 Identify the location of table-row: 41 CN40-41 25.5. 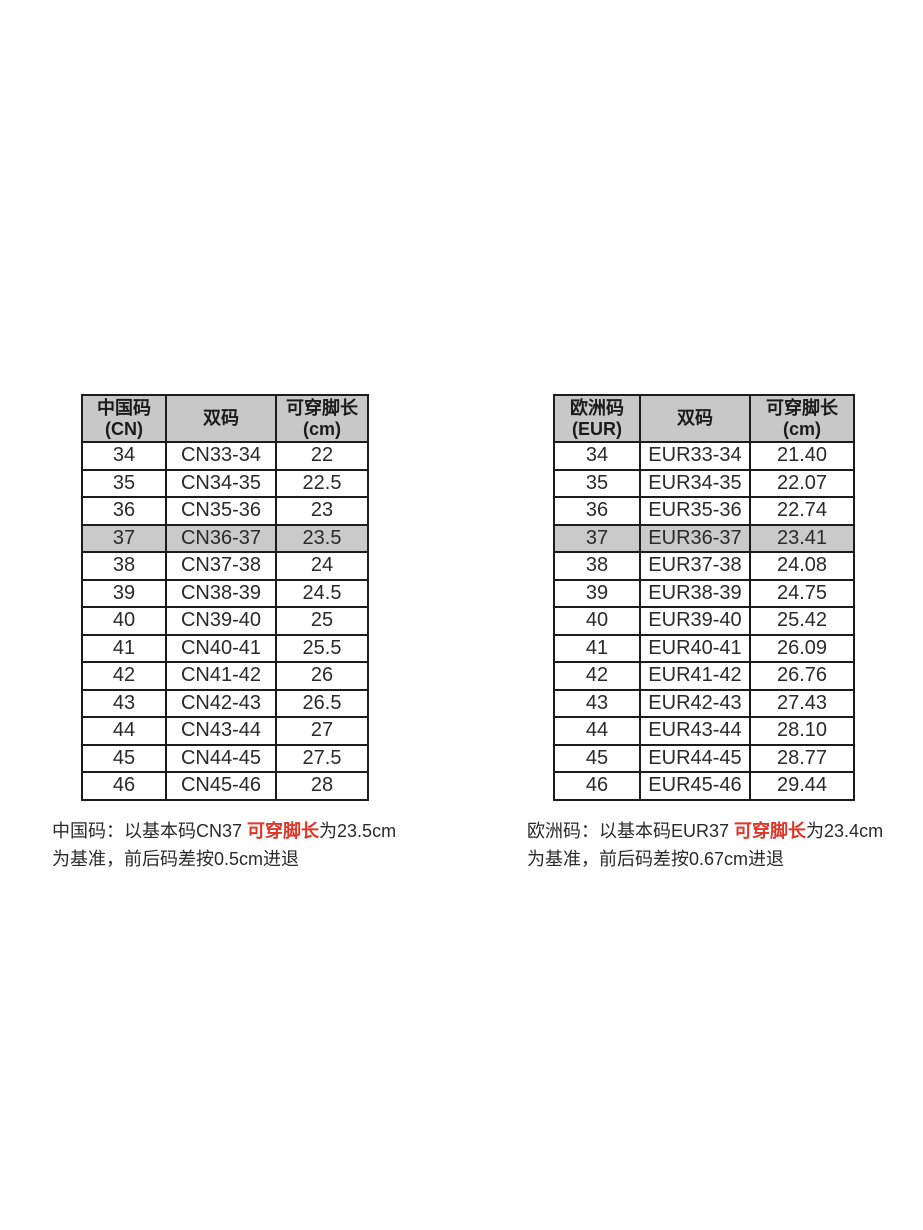
(225, 648).